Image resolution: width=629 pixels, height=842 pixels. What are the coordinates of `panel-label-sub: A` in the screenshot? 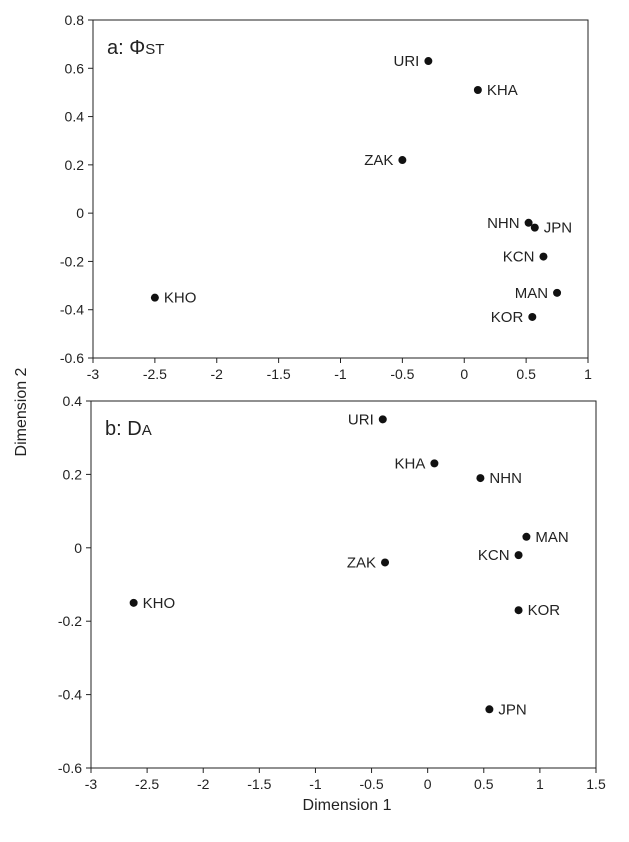 It's located at (147, 430).